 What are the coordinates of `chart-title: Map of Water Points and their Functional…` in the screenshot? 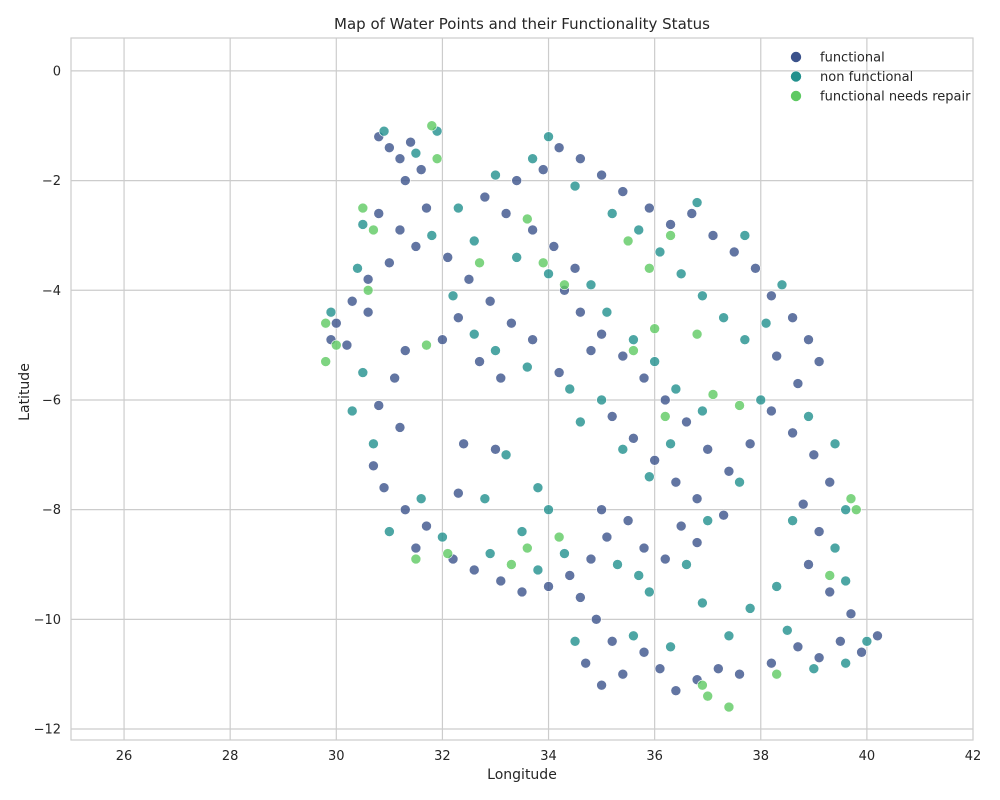 It's located at (522, 24).